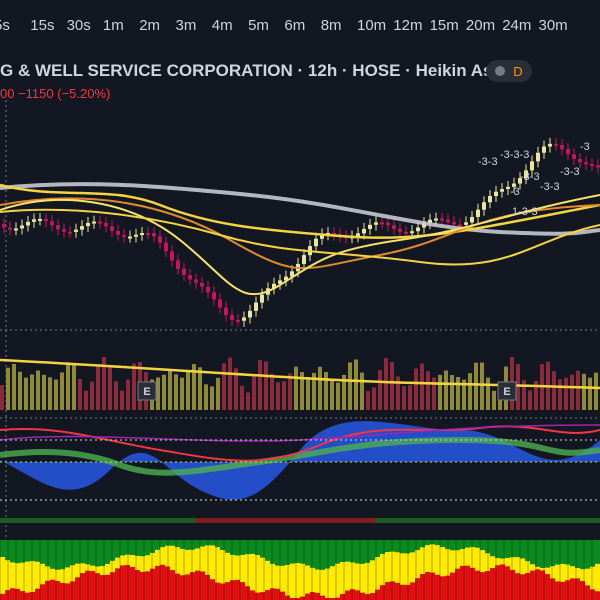 The width and height of the screenshot is (600, 600). What do you see at coordinates (300, 570) in the screenshot?
I see `heatmap` at bounding box center [300, 570].